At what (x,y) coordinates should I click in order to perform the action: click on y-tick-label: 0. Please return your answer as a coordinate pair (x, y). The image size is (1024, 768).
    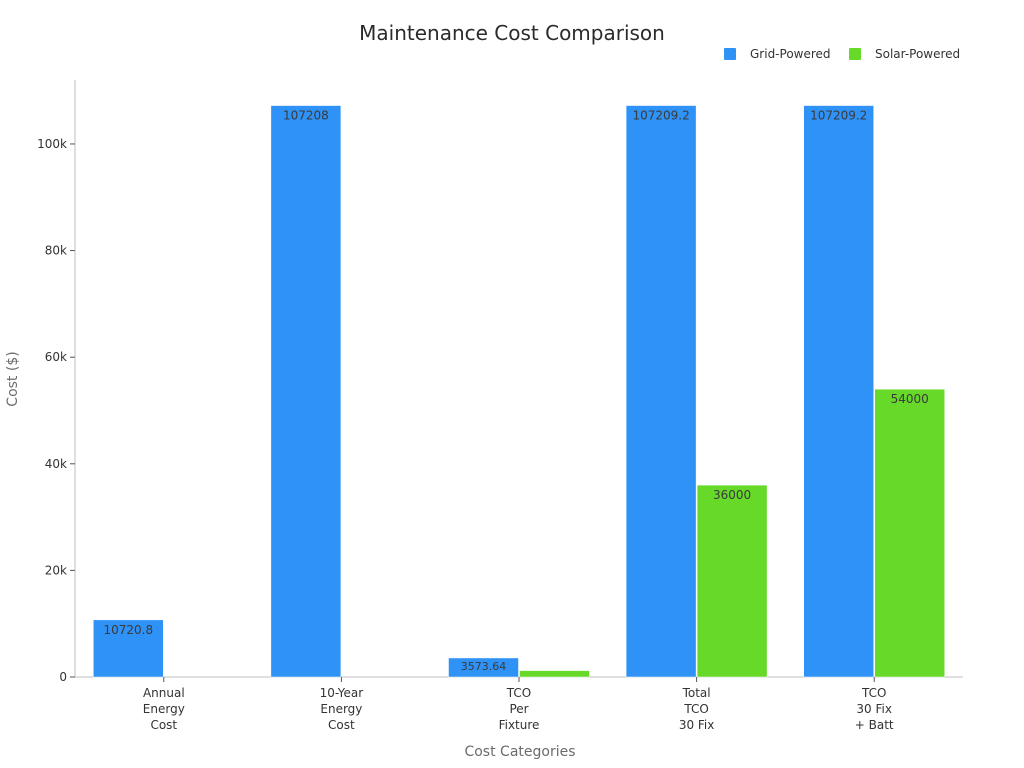
    Looking at the image, I should click on (63, 677).